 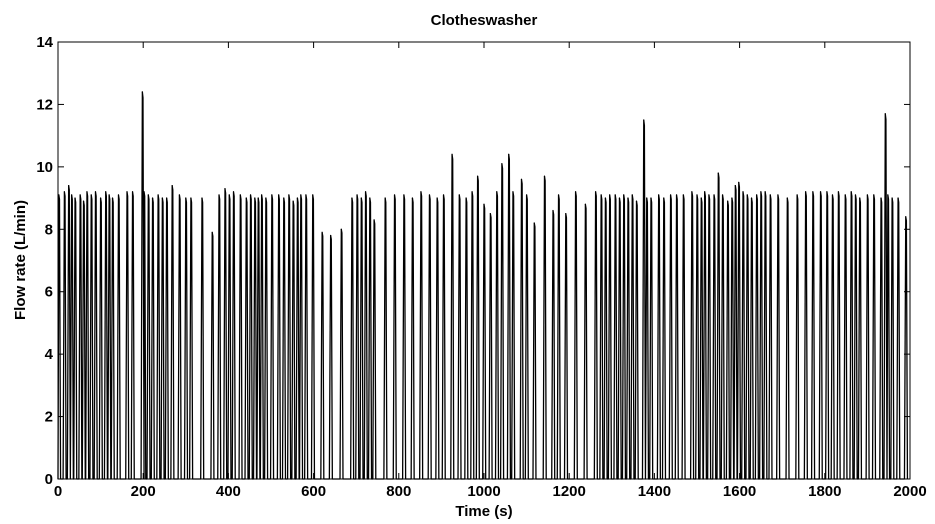 What do you see at coordinates (44, 104) in the screenshot?
I see `y-tick-label: 12` at bounding box center [44, 104].